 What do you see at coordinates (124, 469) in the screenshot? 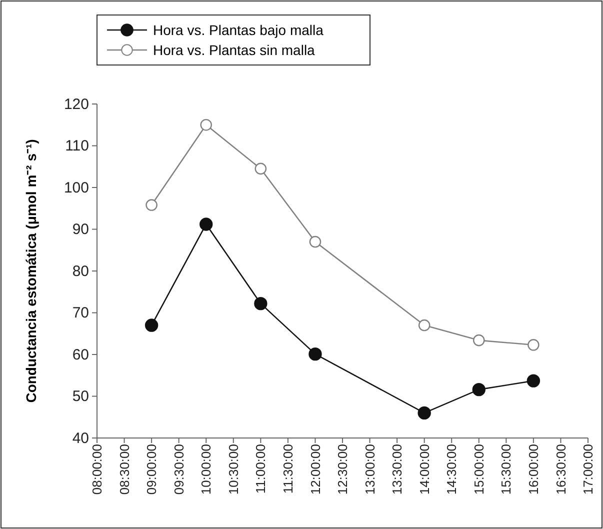
I see `x-tick-label: 08:30:00` at bounding box center [124, 469].